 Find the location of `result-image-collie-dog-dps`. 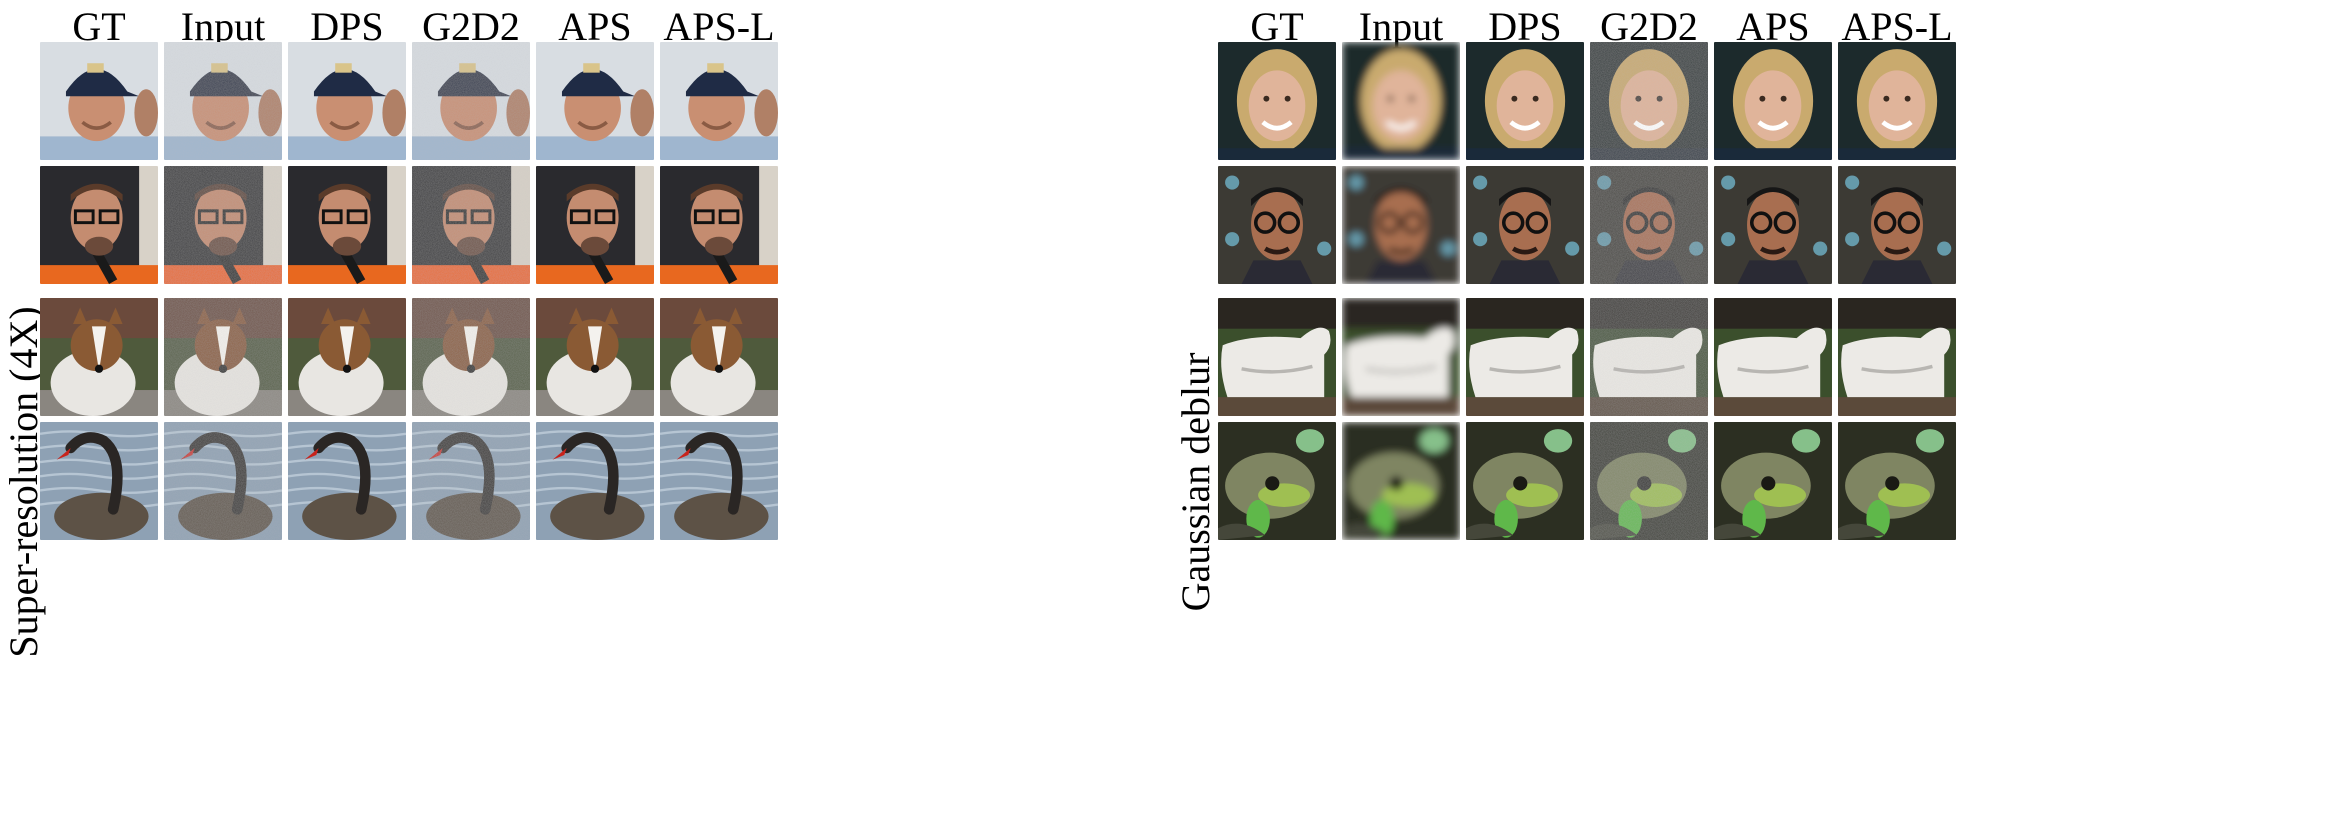

result-image-collie-dog-dps is located at coordinates (347, 357).